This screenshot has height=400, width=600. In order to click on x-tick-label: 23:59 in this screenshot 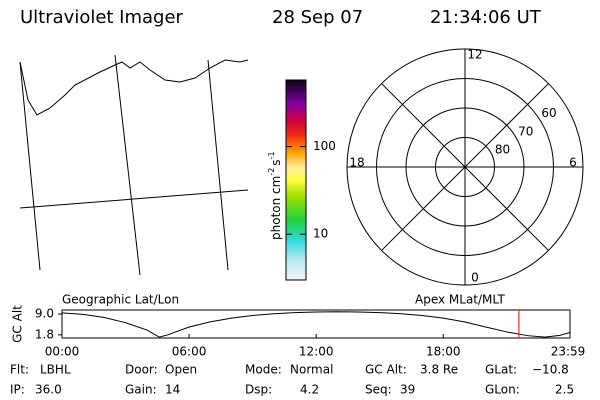, I will do `click(568, 352)`.